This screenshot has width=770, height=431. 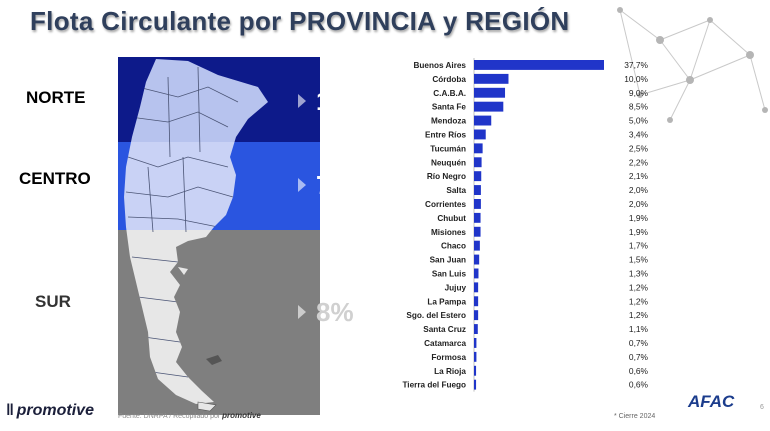 What do you see at coordinates (445, 135) in the screenshot?
I see `category-label: Entre Ríos` at bounding box center [445, 135].